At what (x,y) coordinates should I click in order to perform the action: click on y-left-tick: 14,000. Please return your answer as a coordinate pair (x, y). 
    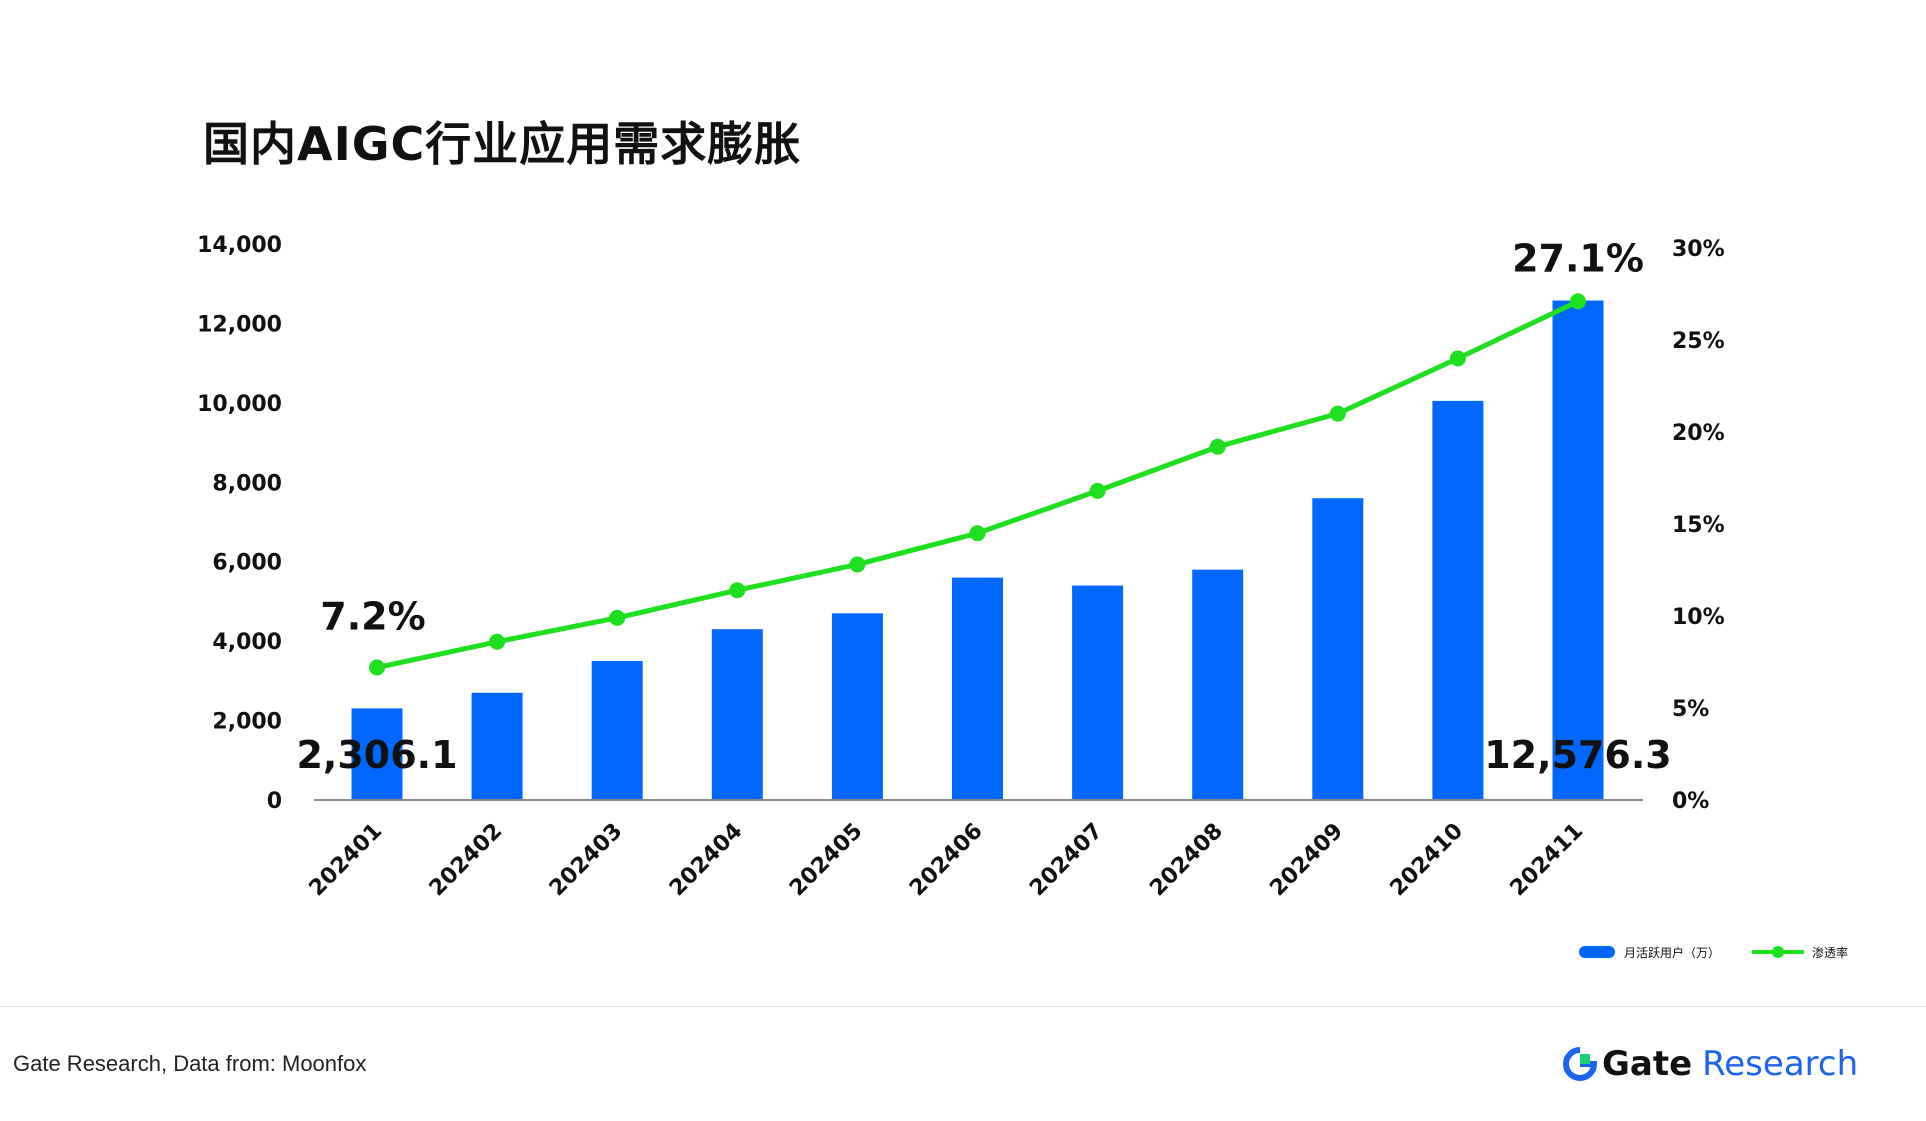
    Looking at the image, I should click on (239, 245).